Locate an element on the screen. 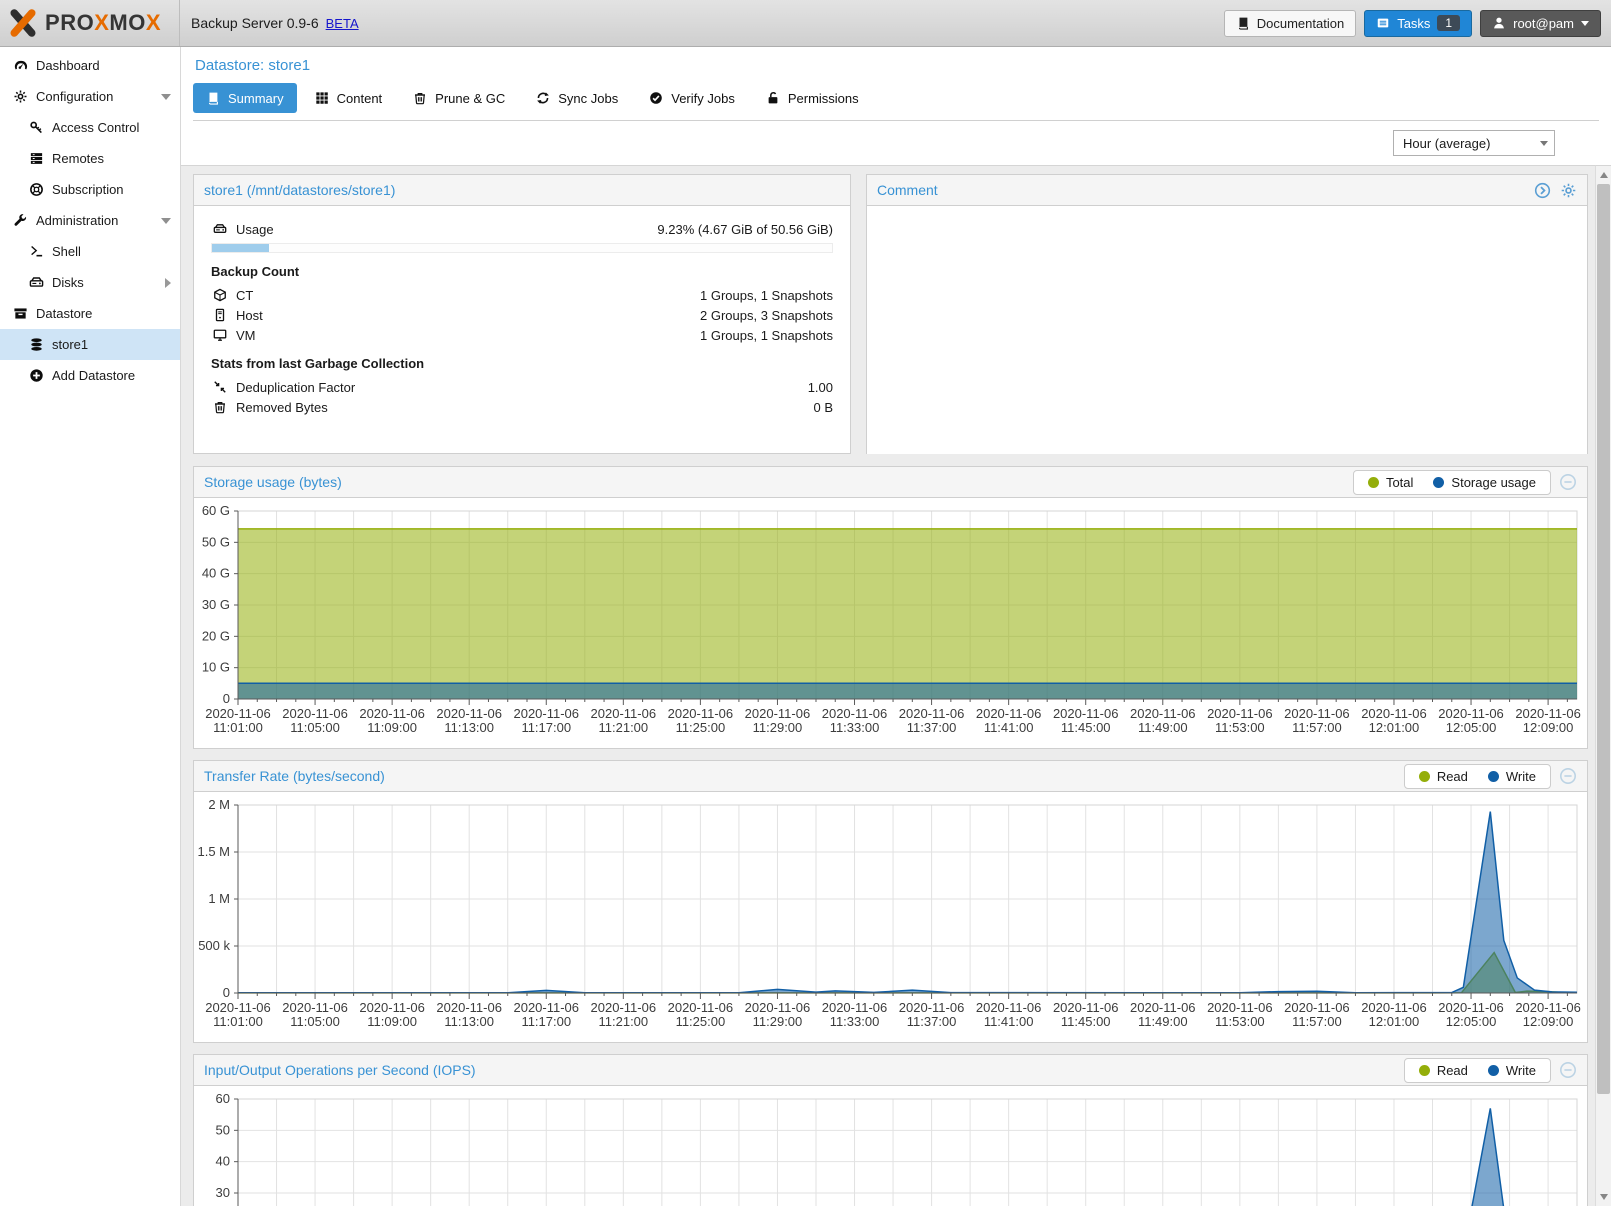  timeframe-select: Hour (average) is located at coordinates (1474, 143).